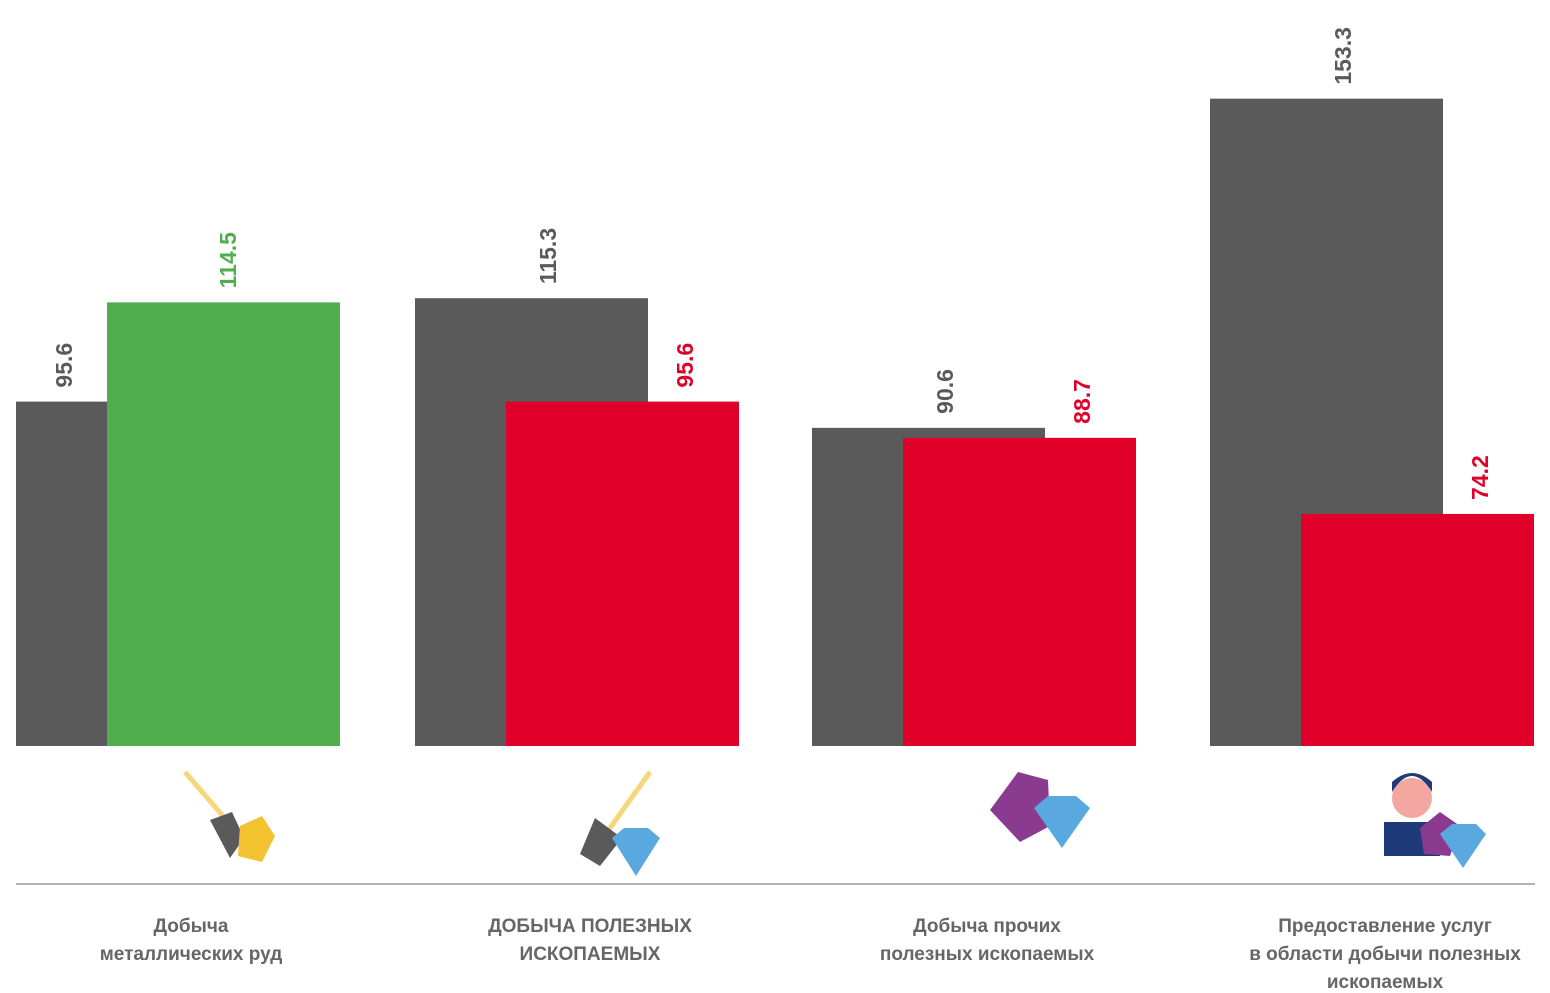 This screenshot has width=1550, height=993. What do you see at coordinates (620, 823) in the screenshot?
I see `icon-shovel-gem` at bounding box center [620, 823].